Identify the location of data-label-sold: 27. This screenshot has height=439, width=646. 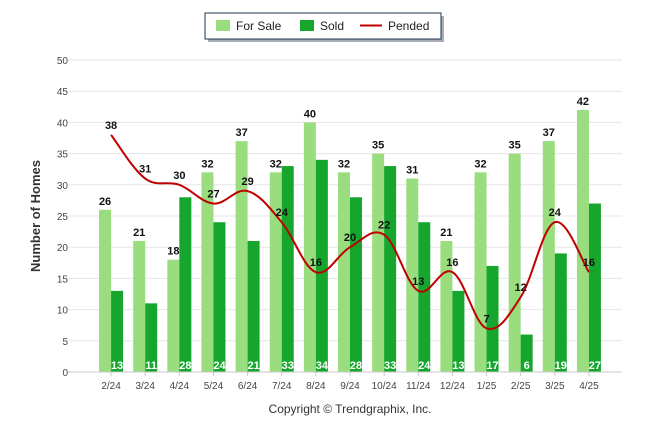
(595, 366).